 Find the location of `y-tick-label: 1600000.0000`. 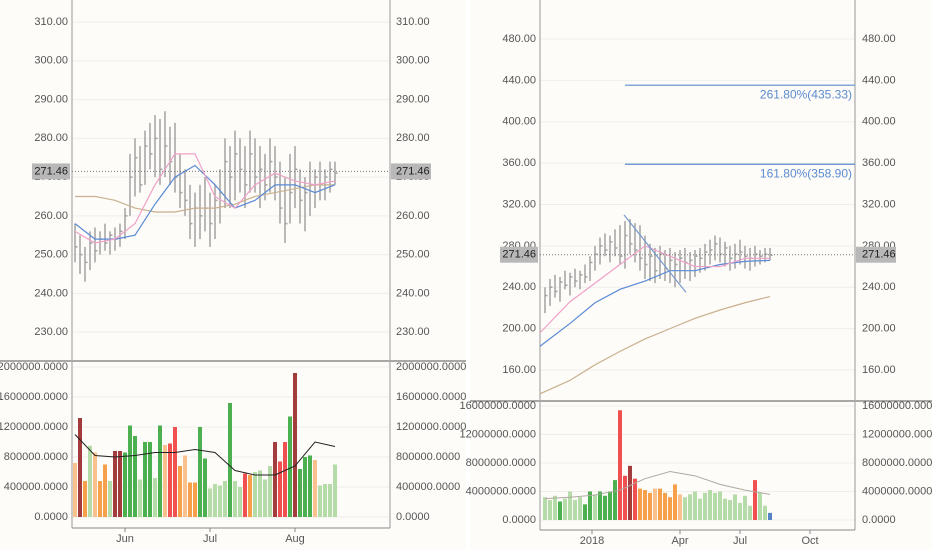

y-tick-label: 1600000.0000 is located at coordinates (34, 397).